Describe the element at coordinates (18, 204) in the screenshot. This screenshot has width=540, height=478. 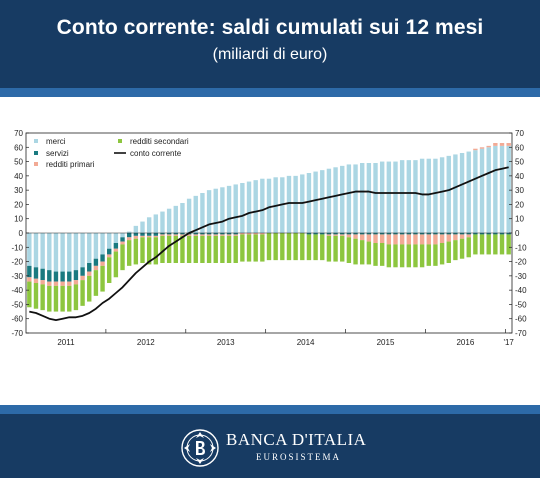
I see `y-tick-label-left: 20` at that location.